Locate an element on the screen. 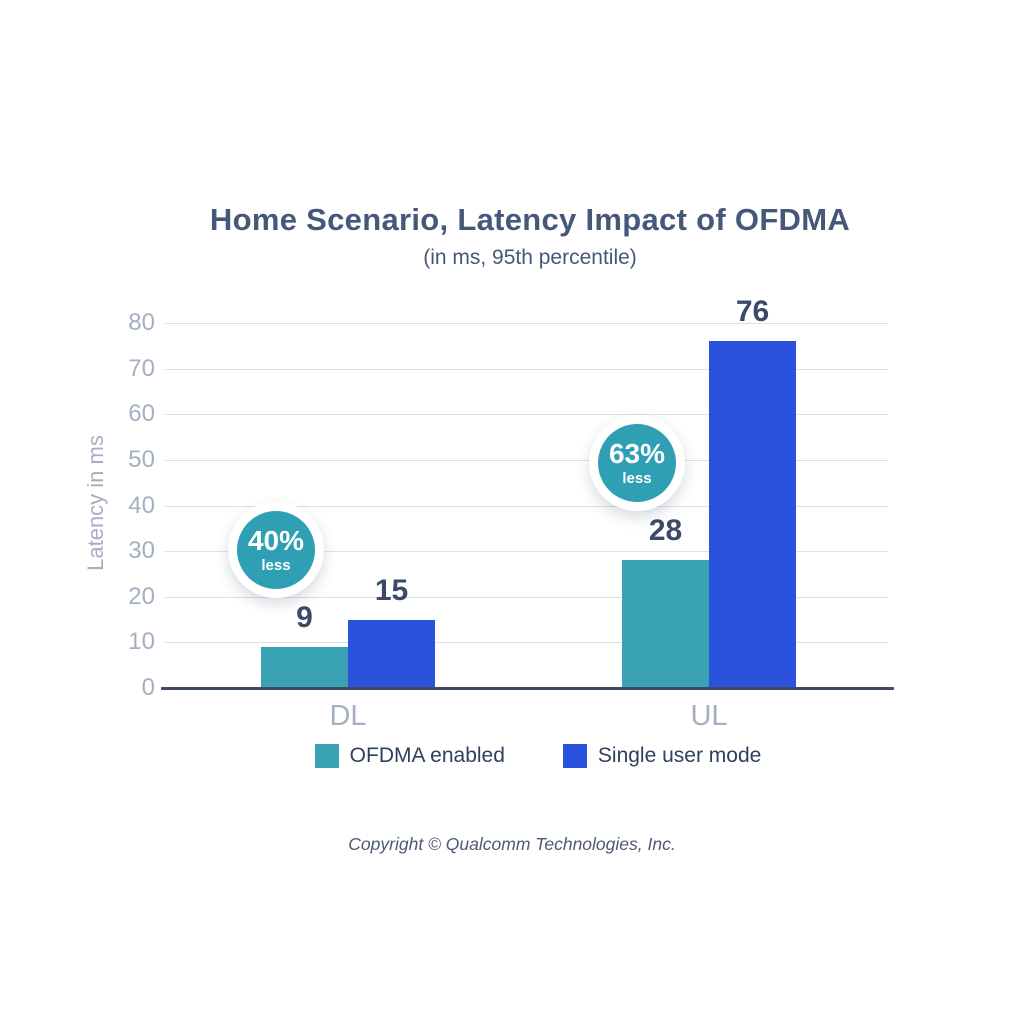 Image resolution: width=1024 pixels, height=1024 pixels. legend-item-ofdma-enabled: OFDMA enabled is located at coordinates (409, 756).